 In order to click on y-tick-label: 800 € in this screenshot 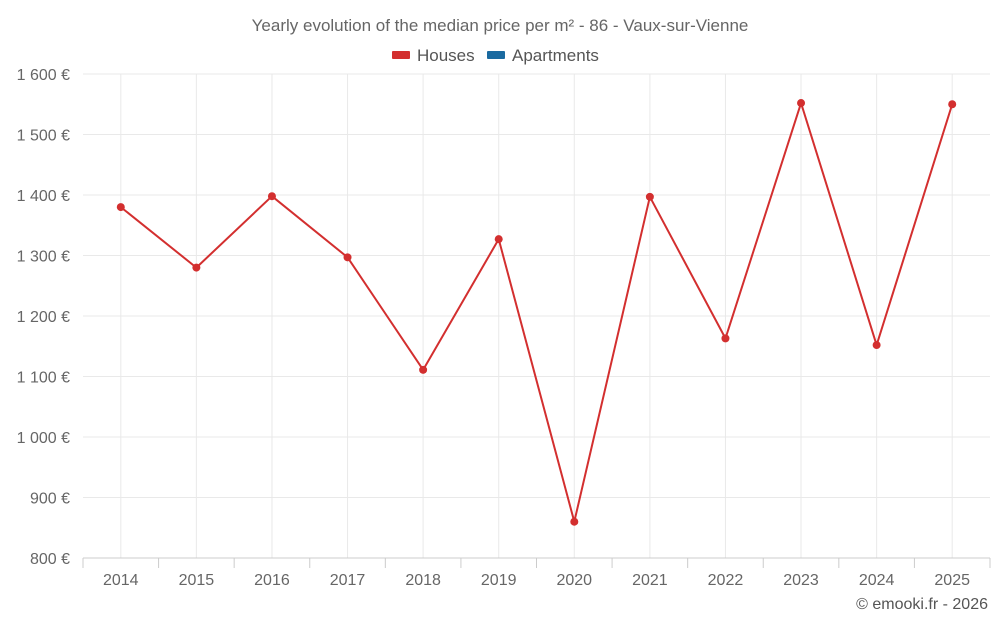, I will do `click(50, 559)`.